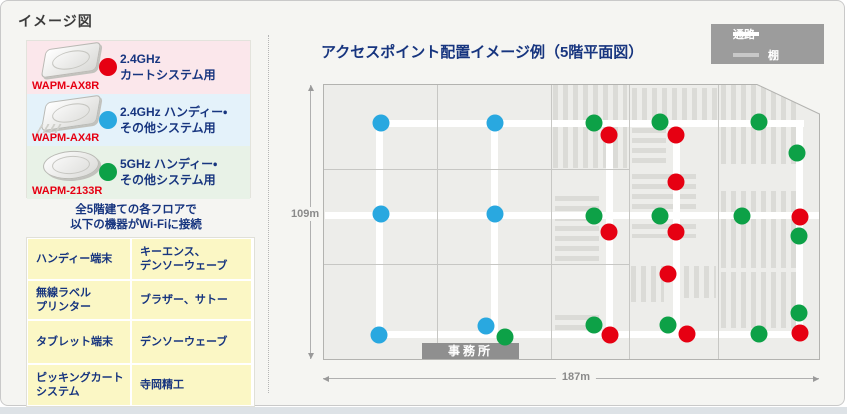  What do you see at coordinates (482, 52) in the screenshot?
I see `floorplan-title: アクセスポイント配置イメージ例（5階平面図）` at bounding box center [482, 52].